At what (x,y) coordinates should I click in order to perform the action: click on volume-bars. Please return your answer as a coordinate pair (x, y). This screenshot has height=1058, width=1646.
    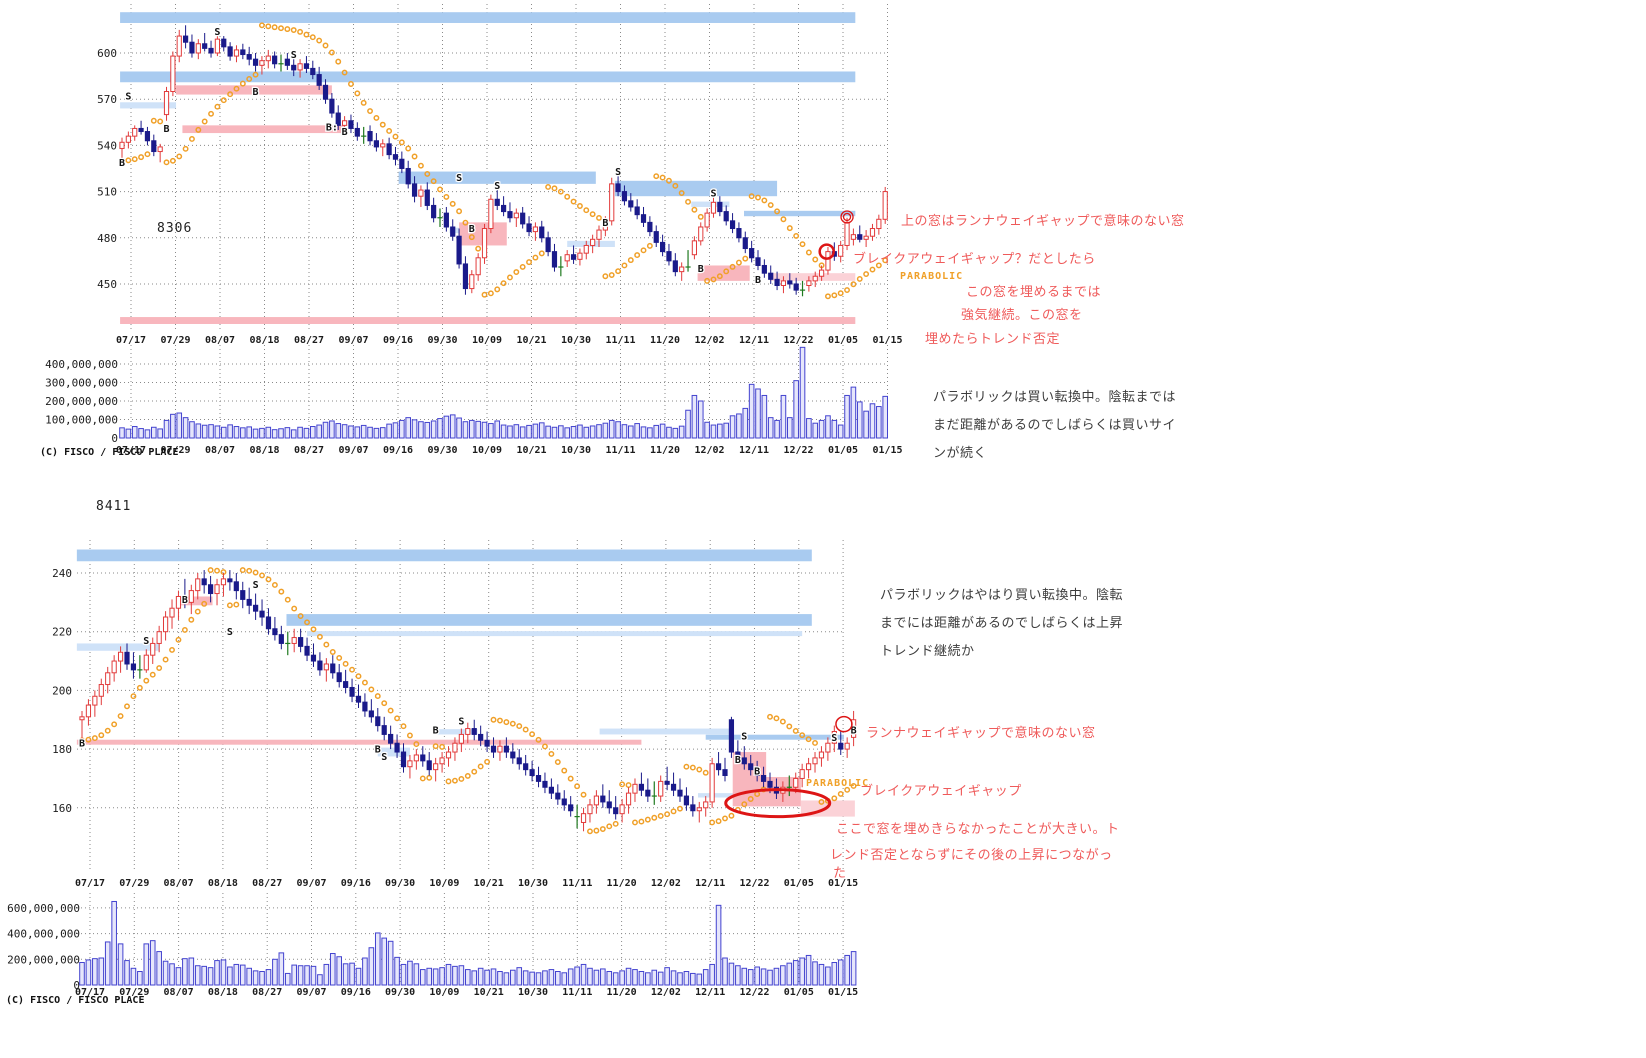
    Looking at the image, I should click on (468, 943).